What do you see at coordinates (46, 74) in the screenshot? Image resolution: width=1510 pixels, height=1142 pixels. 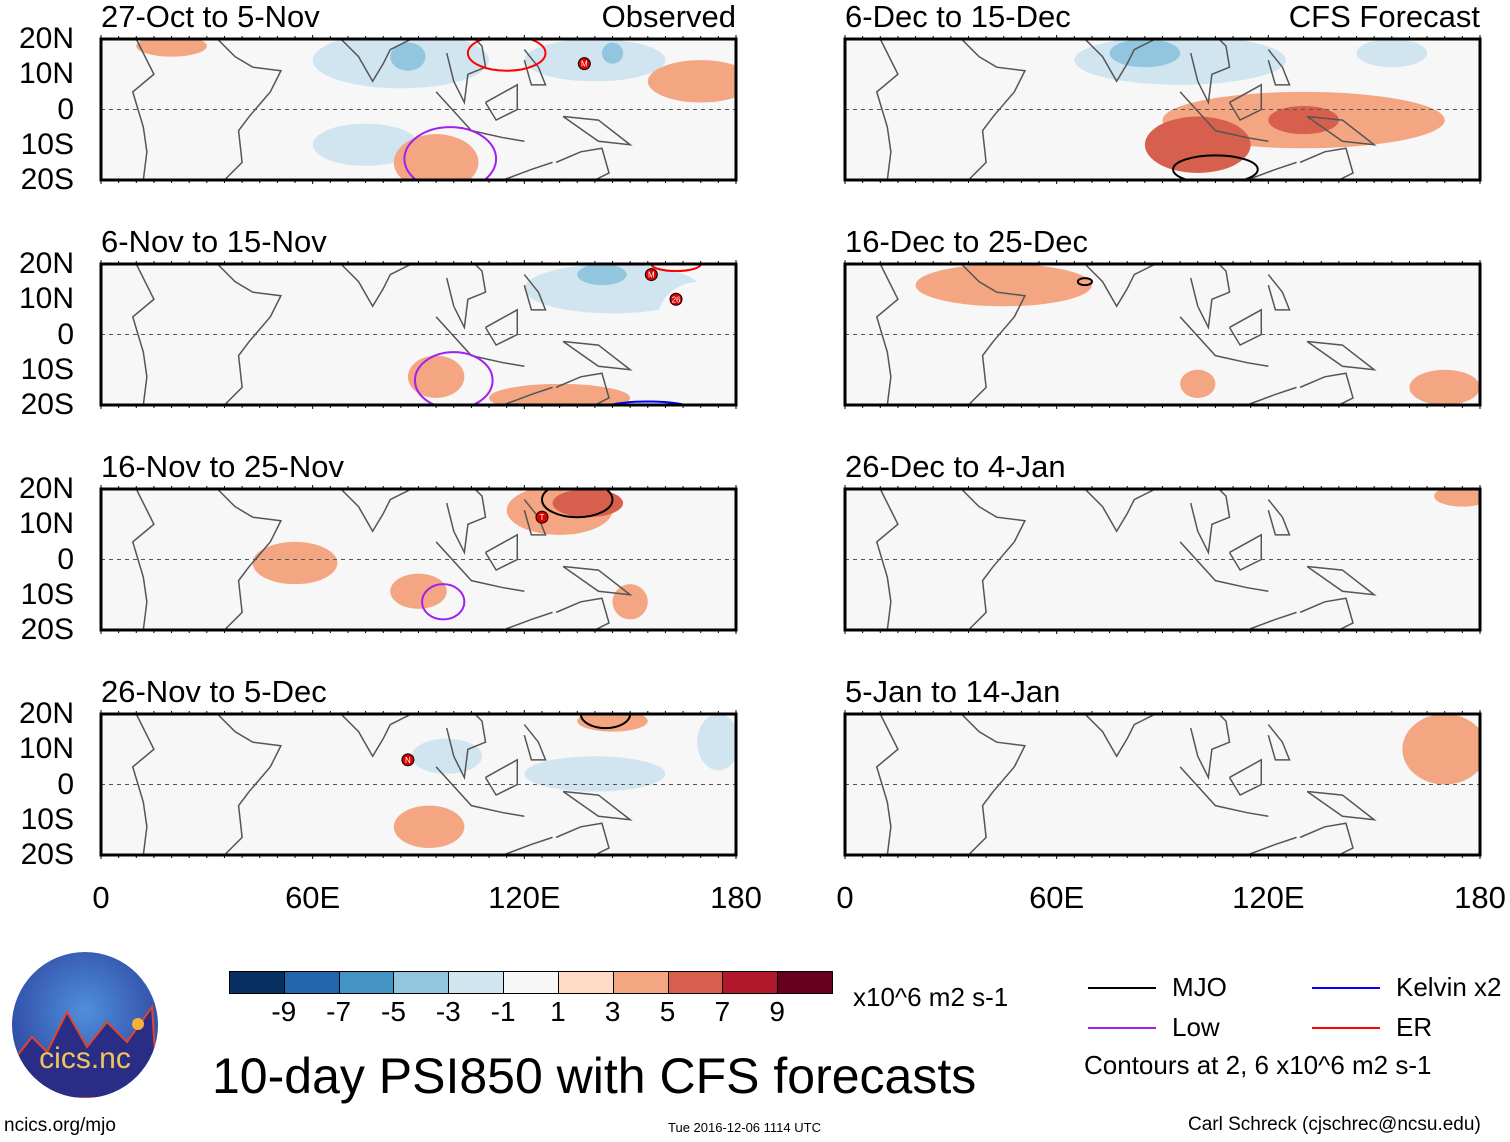 I see `y-tick-label: 10N` at bounding box center [46, 74].